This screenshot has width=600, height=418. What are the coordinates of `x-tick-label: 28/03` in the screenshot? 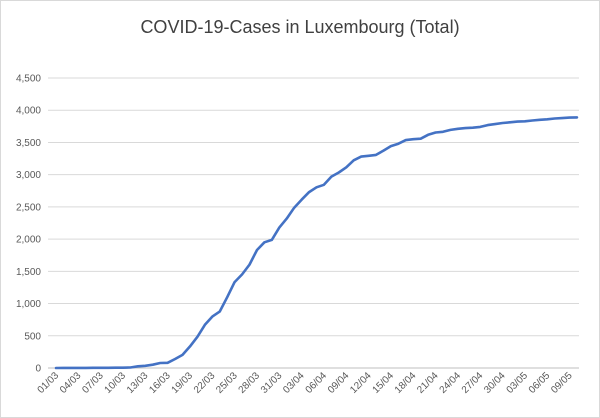 It's located at (250, 383).